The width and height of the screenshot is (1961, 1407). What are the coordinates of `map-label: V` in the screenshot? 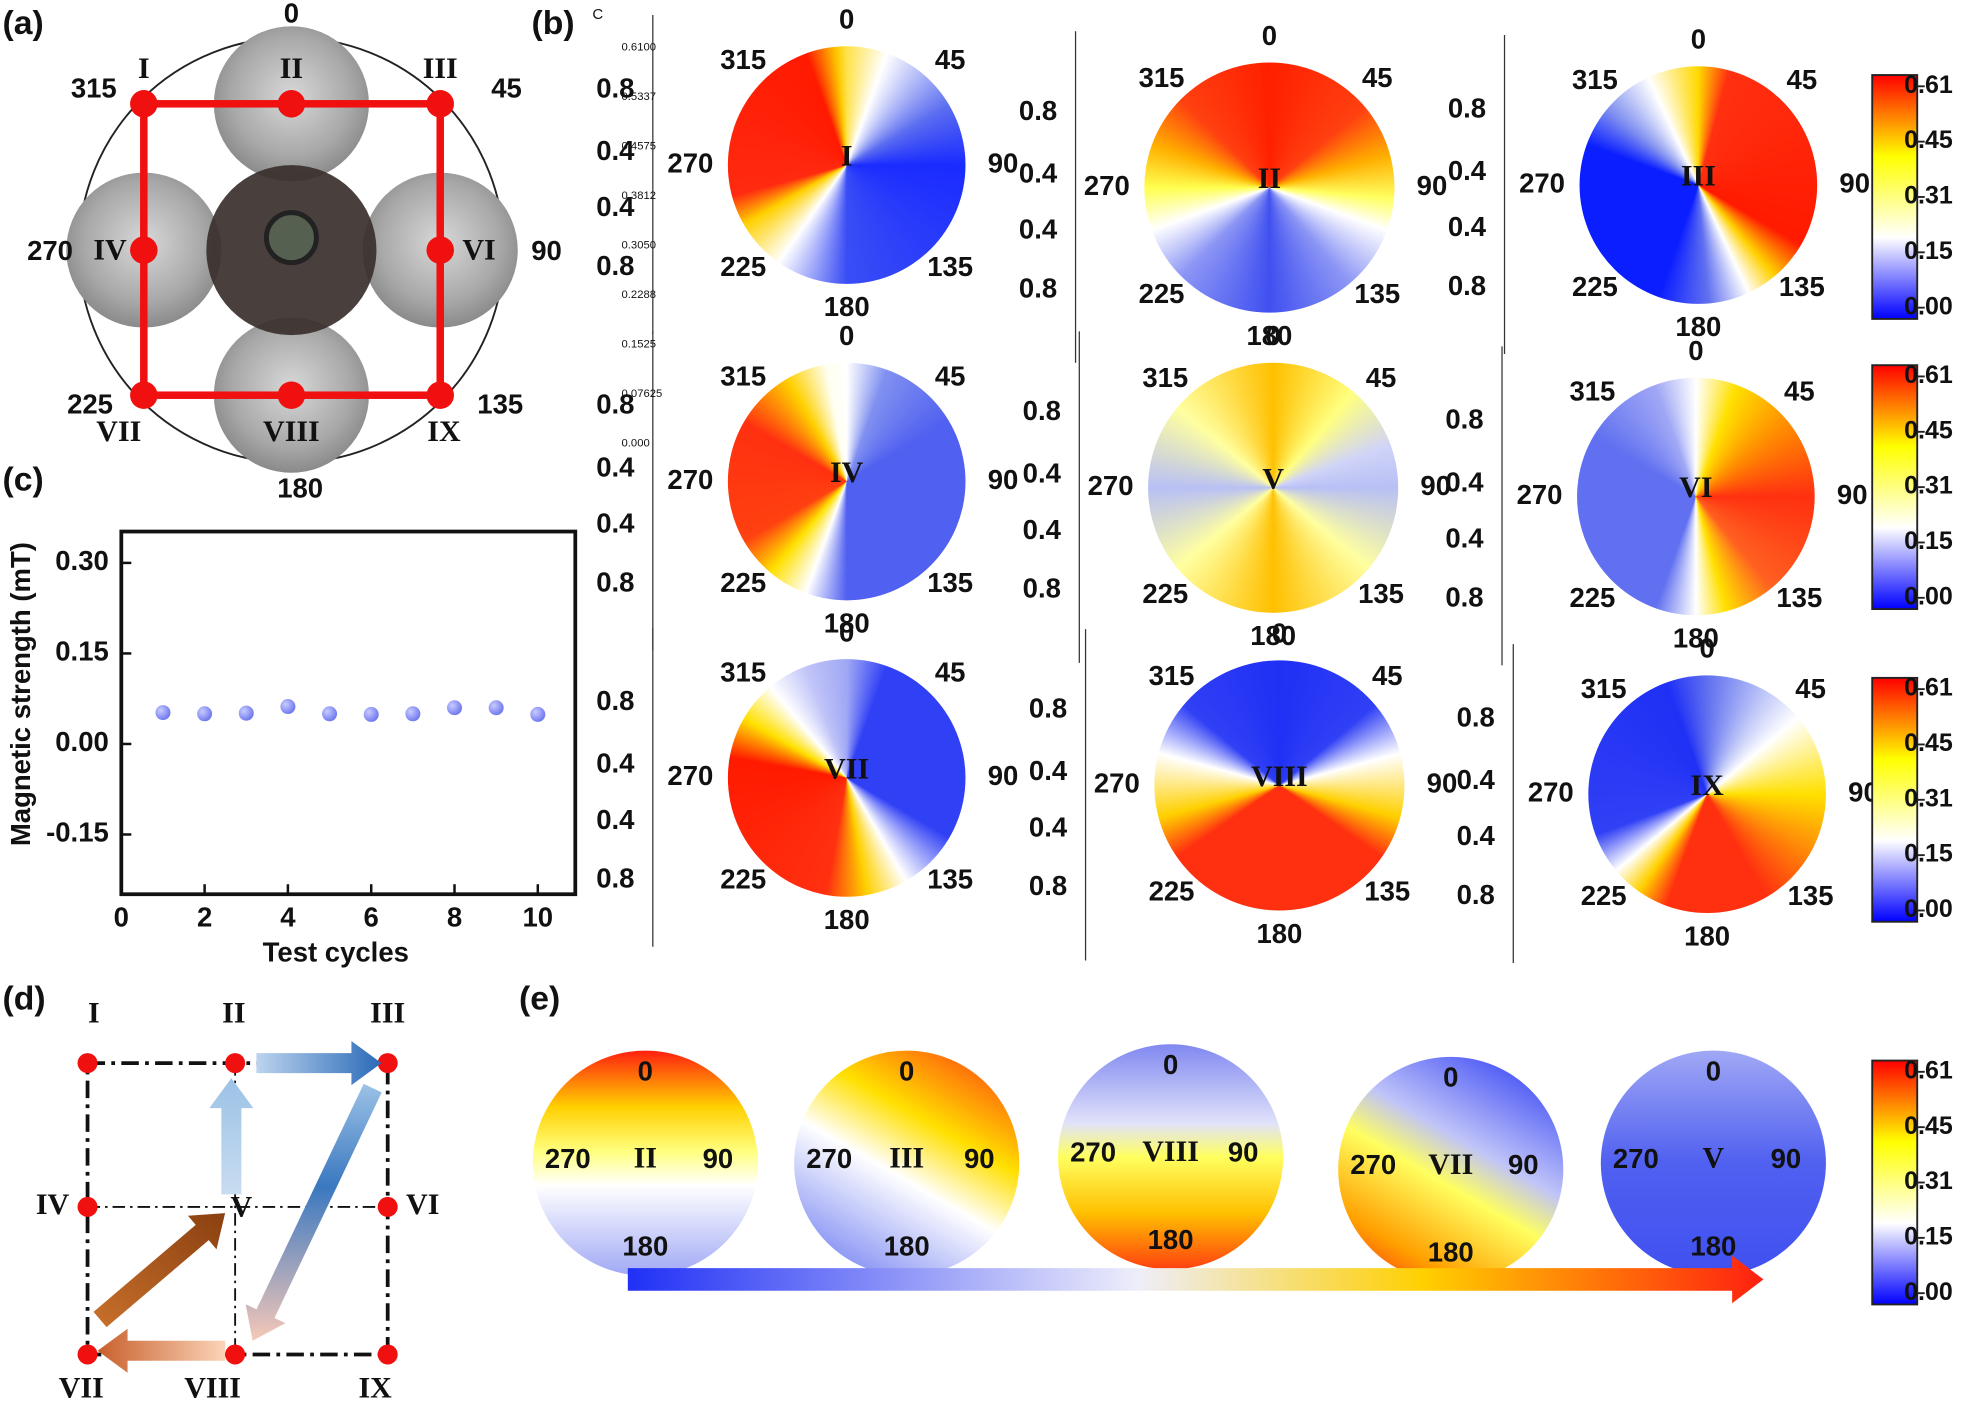 It's located at (1273, 478).